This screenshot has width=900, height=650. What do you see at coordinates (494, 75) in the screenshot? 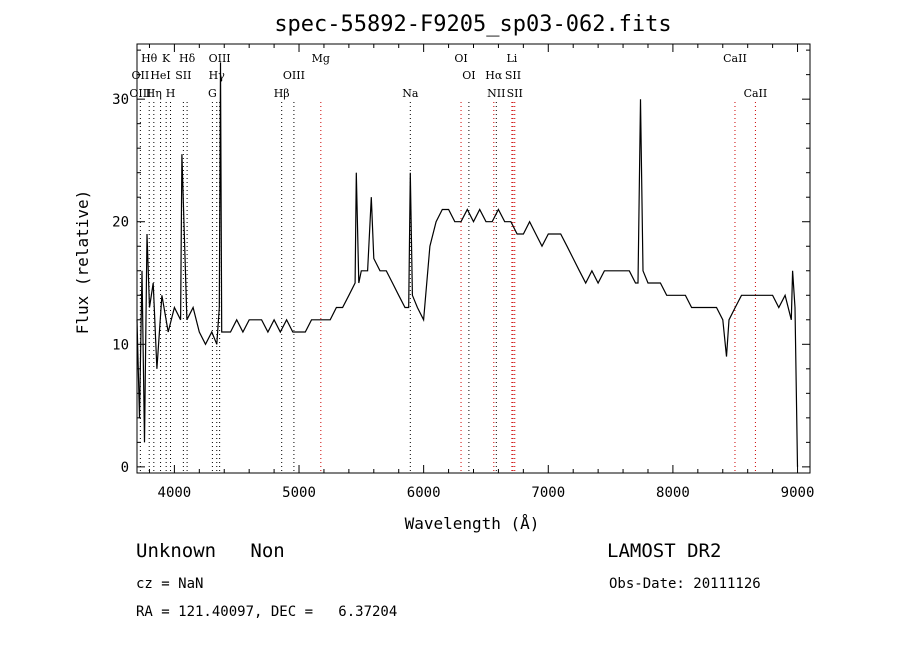
I see `line-label: Hα` at bounding box center [494, 75].